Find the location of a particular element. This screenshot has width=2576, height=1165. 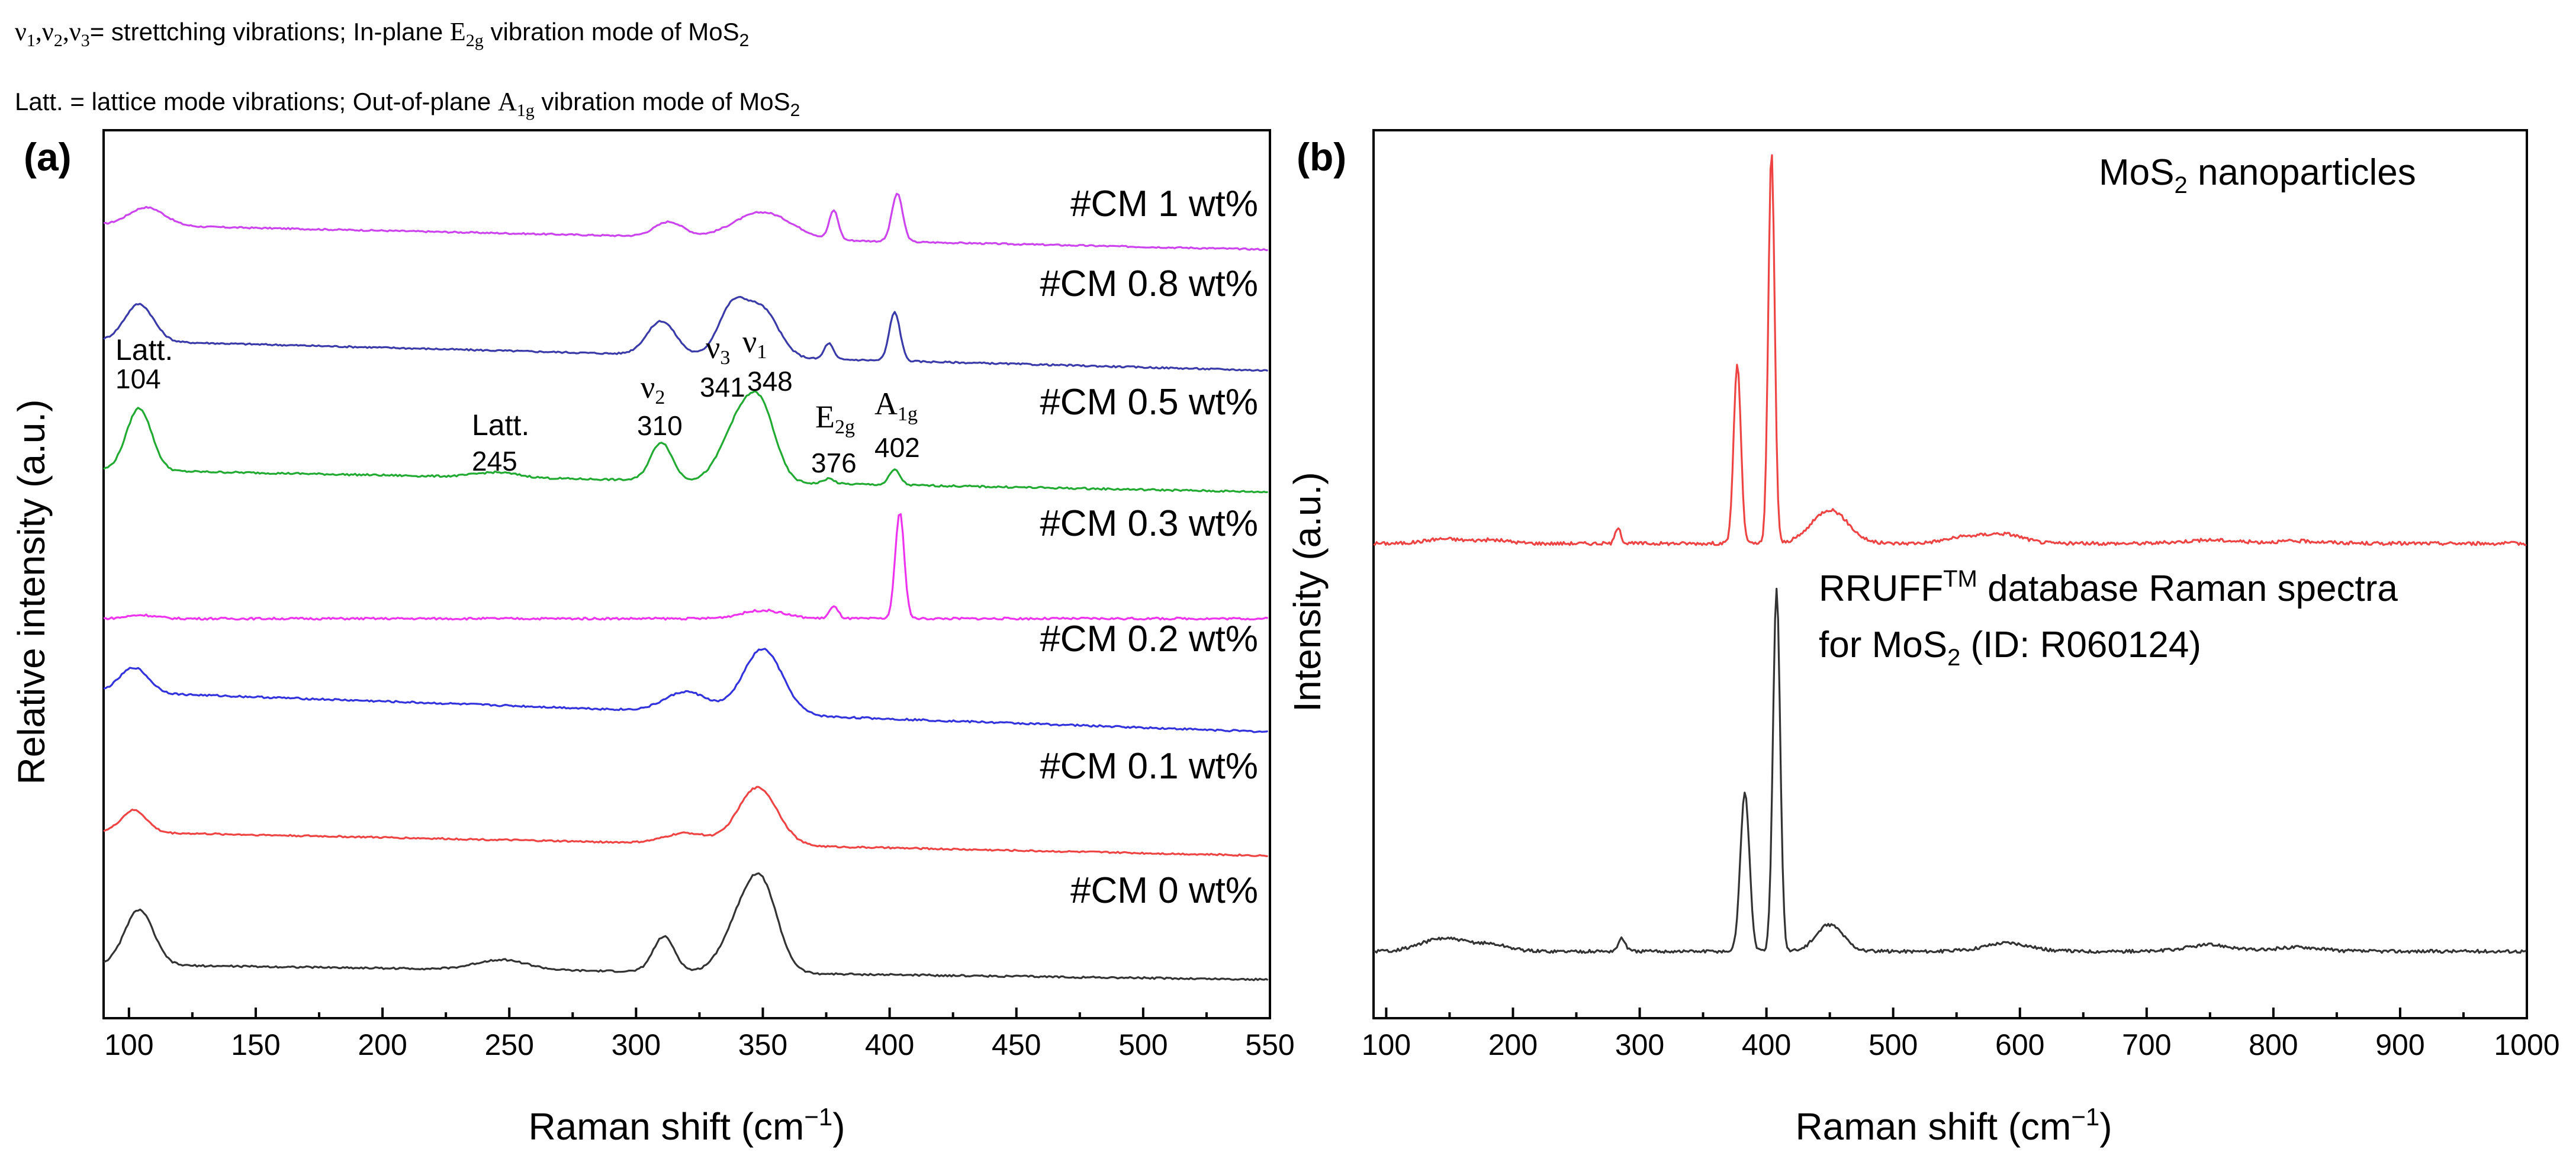

panel-b-x-tick-label: 100 is located at coordinates (1386, 1044).